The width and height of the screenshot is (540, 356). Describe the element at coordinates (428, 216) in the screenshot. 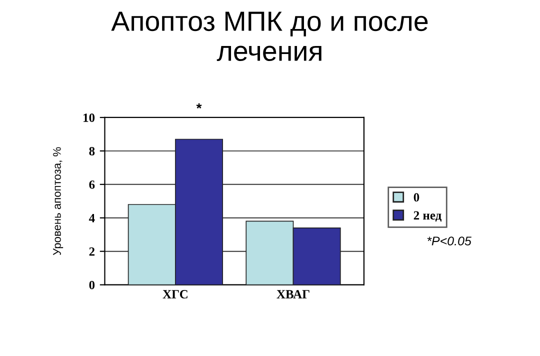

I see `legend-label: 2 нед` at that location.